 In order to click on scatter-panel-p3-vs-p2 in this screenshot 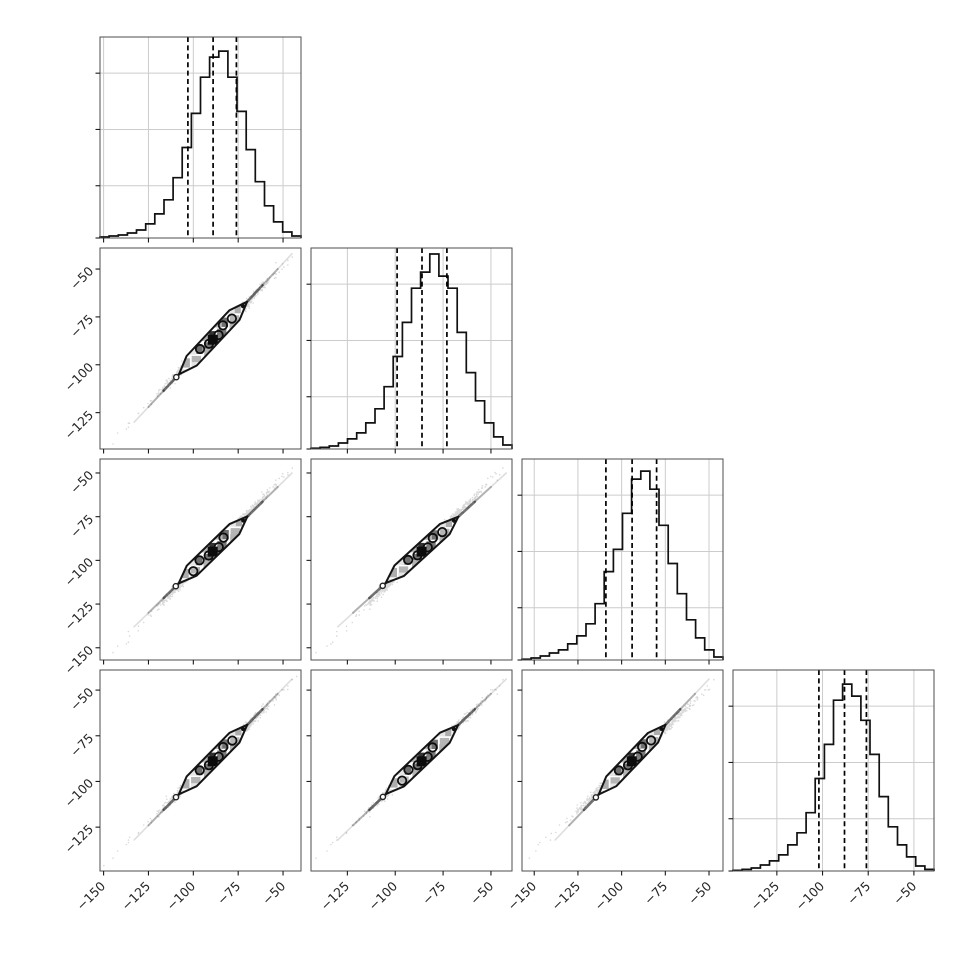, I will do `click(409, 561)`.